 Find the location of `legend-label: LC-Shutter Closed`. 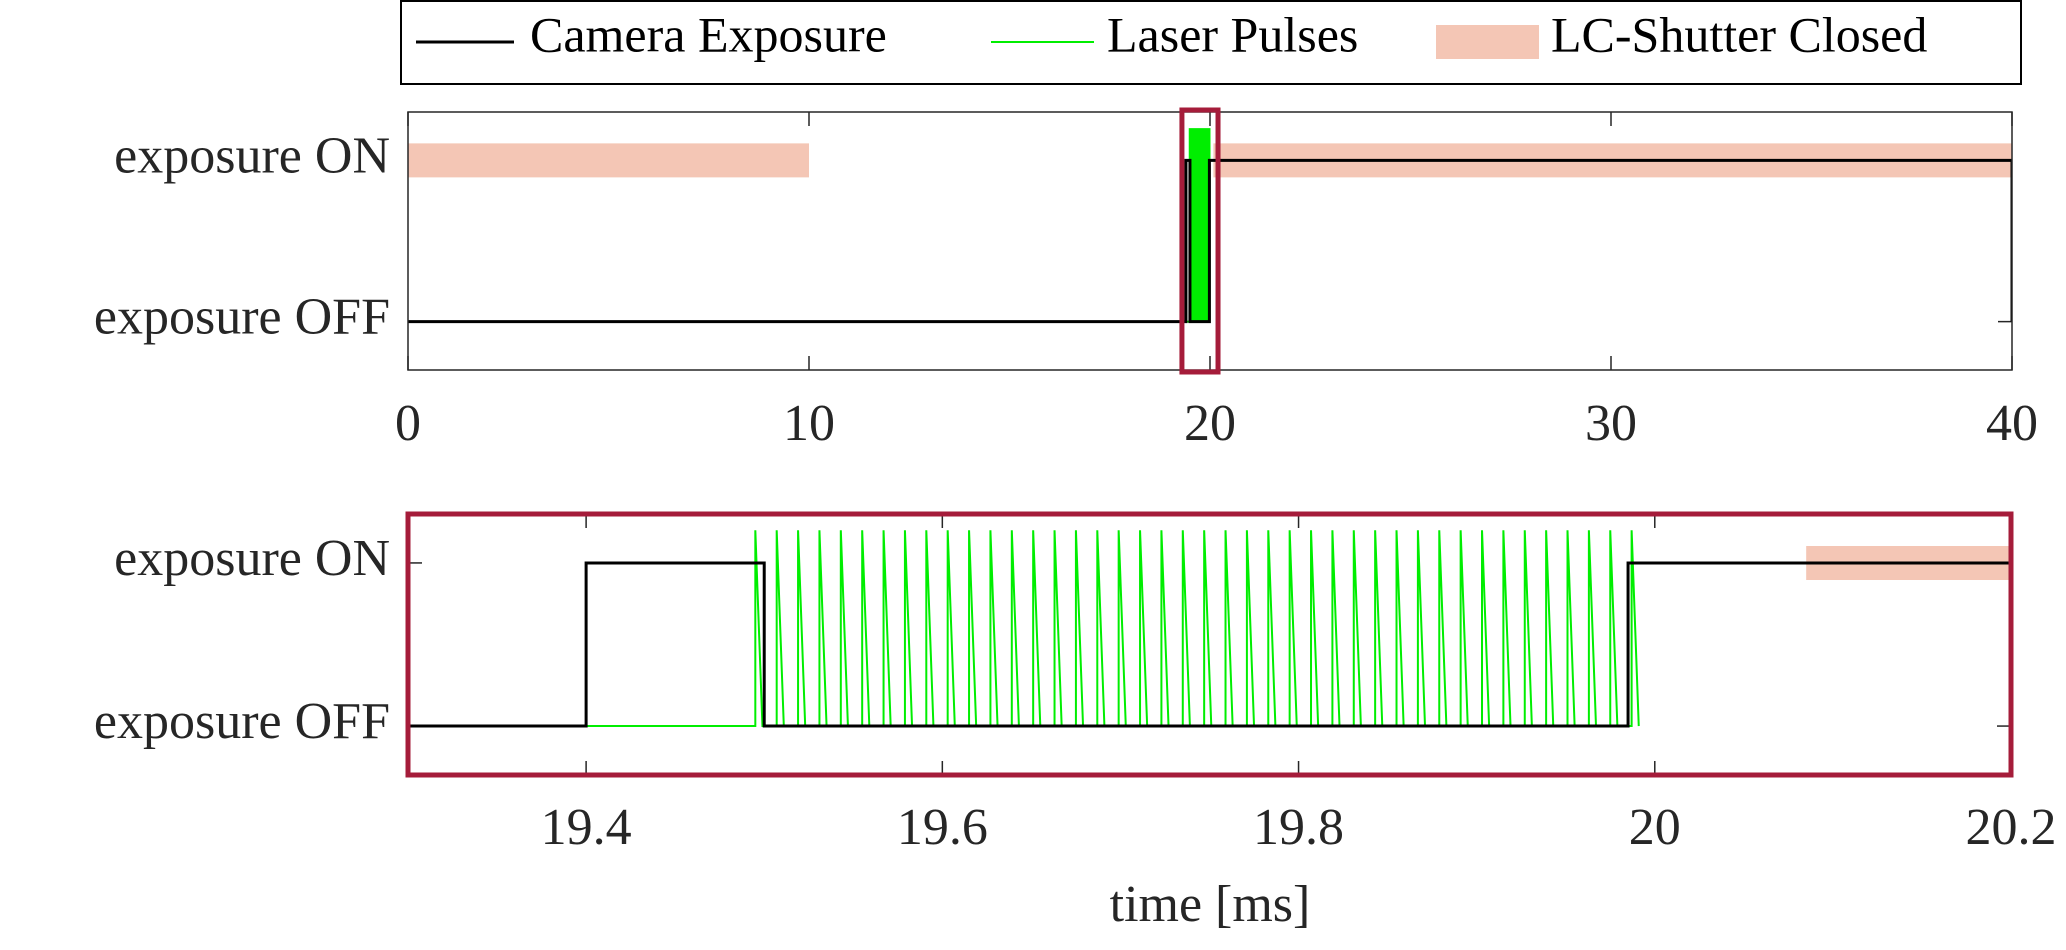

legend-label: LC-Shutter Closed is located at coordinates (1739, 34).